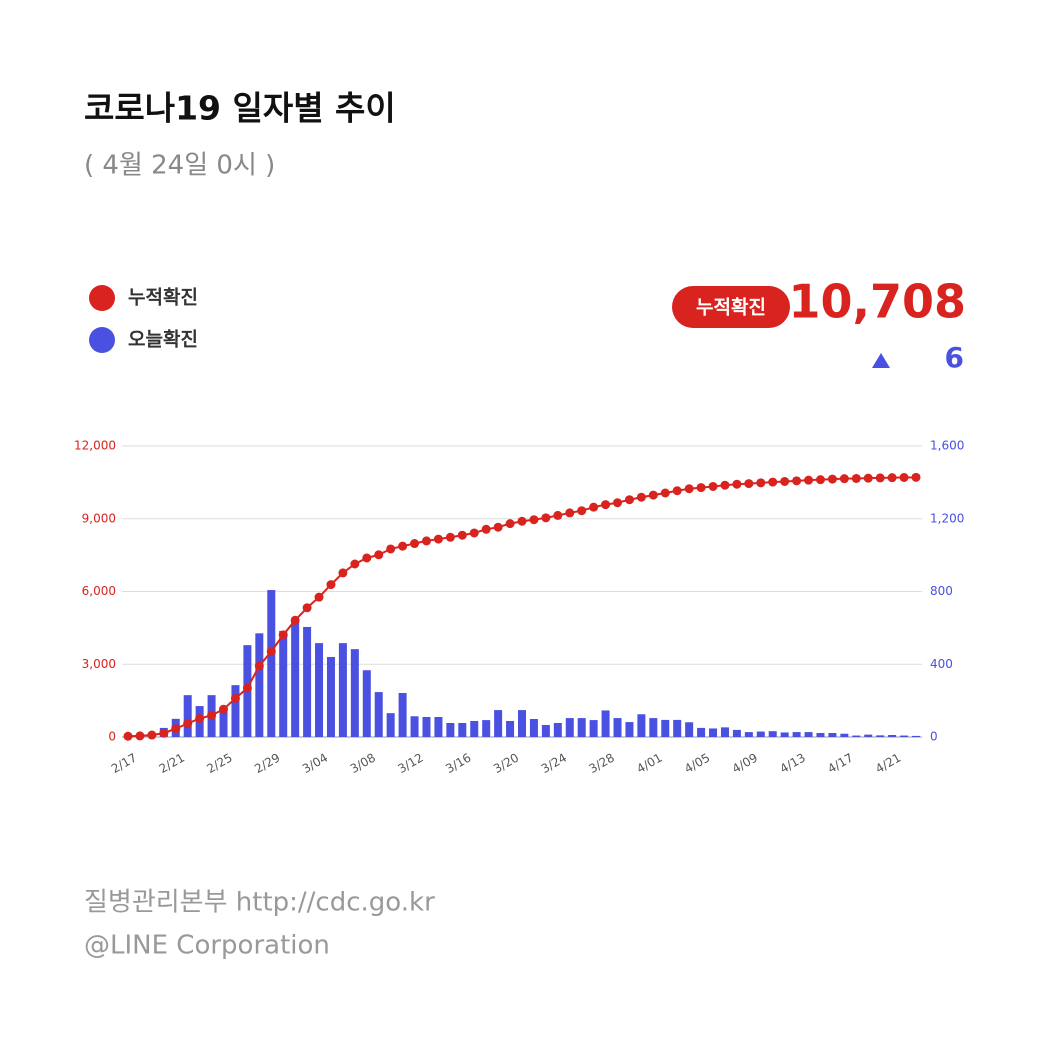 The height and width of the screenshot is (1040, 1040). I want to click on source: 질병관리본부 http://cdc.go.kr, so click(259, 903).